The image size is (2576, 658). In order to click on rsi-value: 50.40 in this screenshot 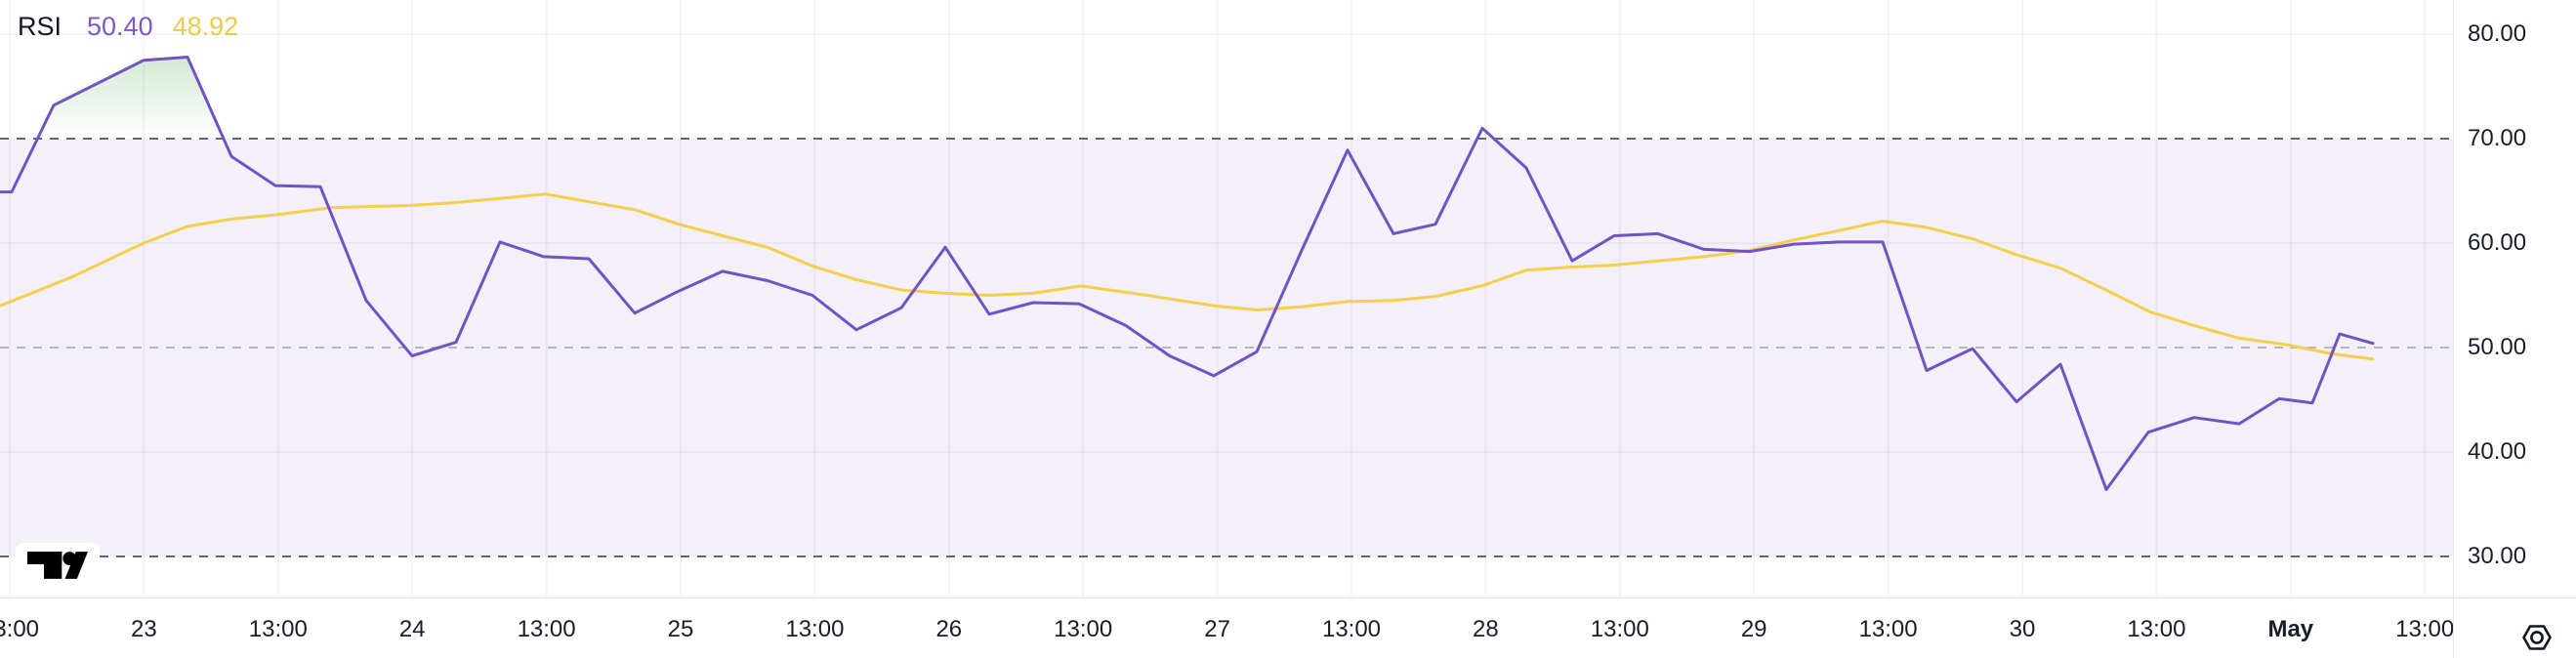, I will do `click(120, 26)`.